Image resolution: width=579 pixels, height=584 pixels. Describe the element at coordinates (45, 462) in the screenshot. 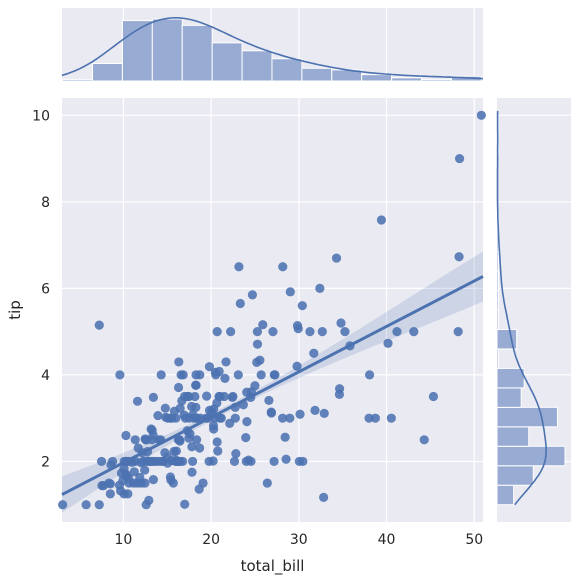

I see `y-tick-label: 2` at that location.